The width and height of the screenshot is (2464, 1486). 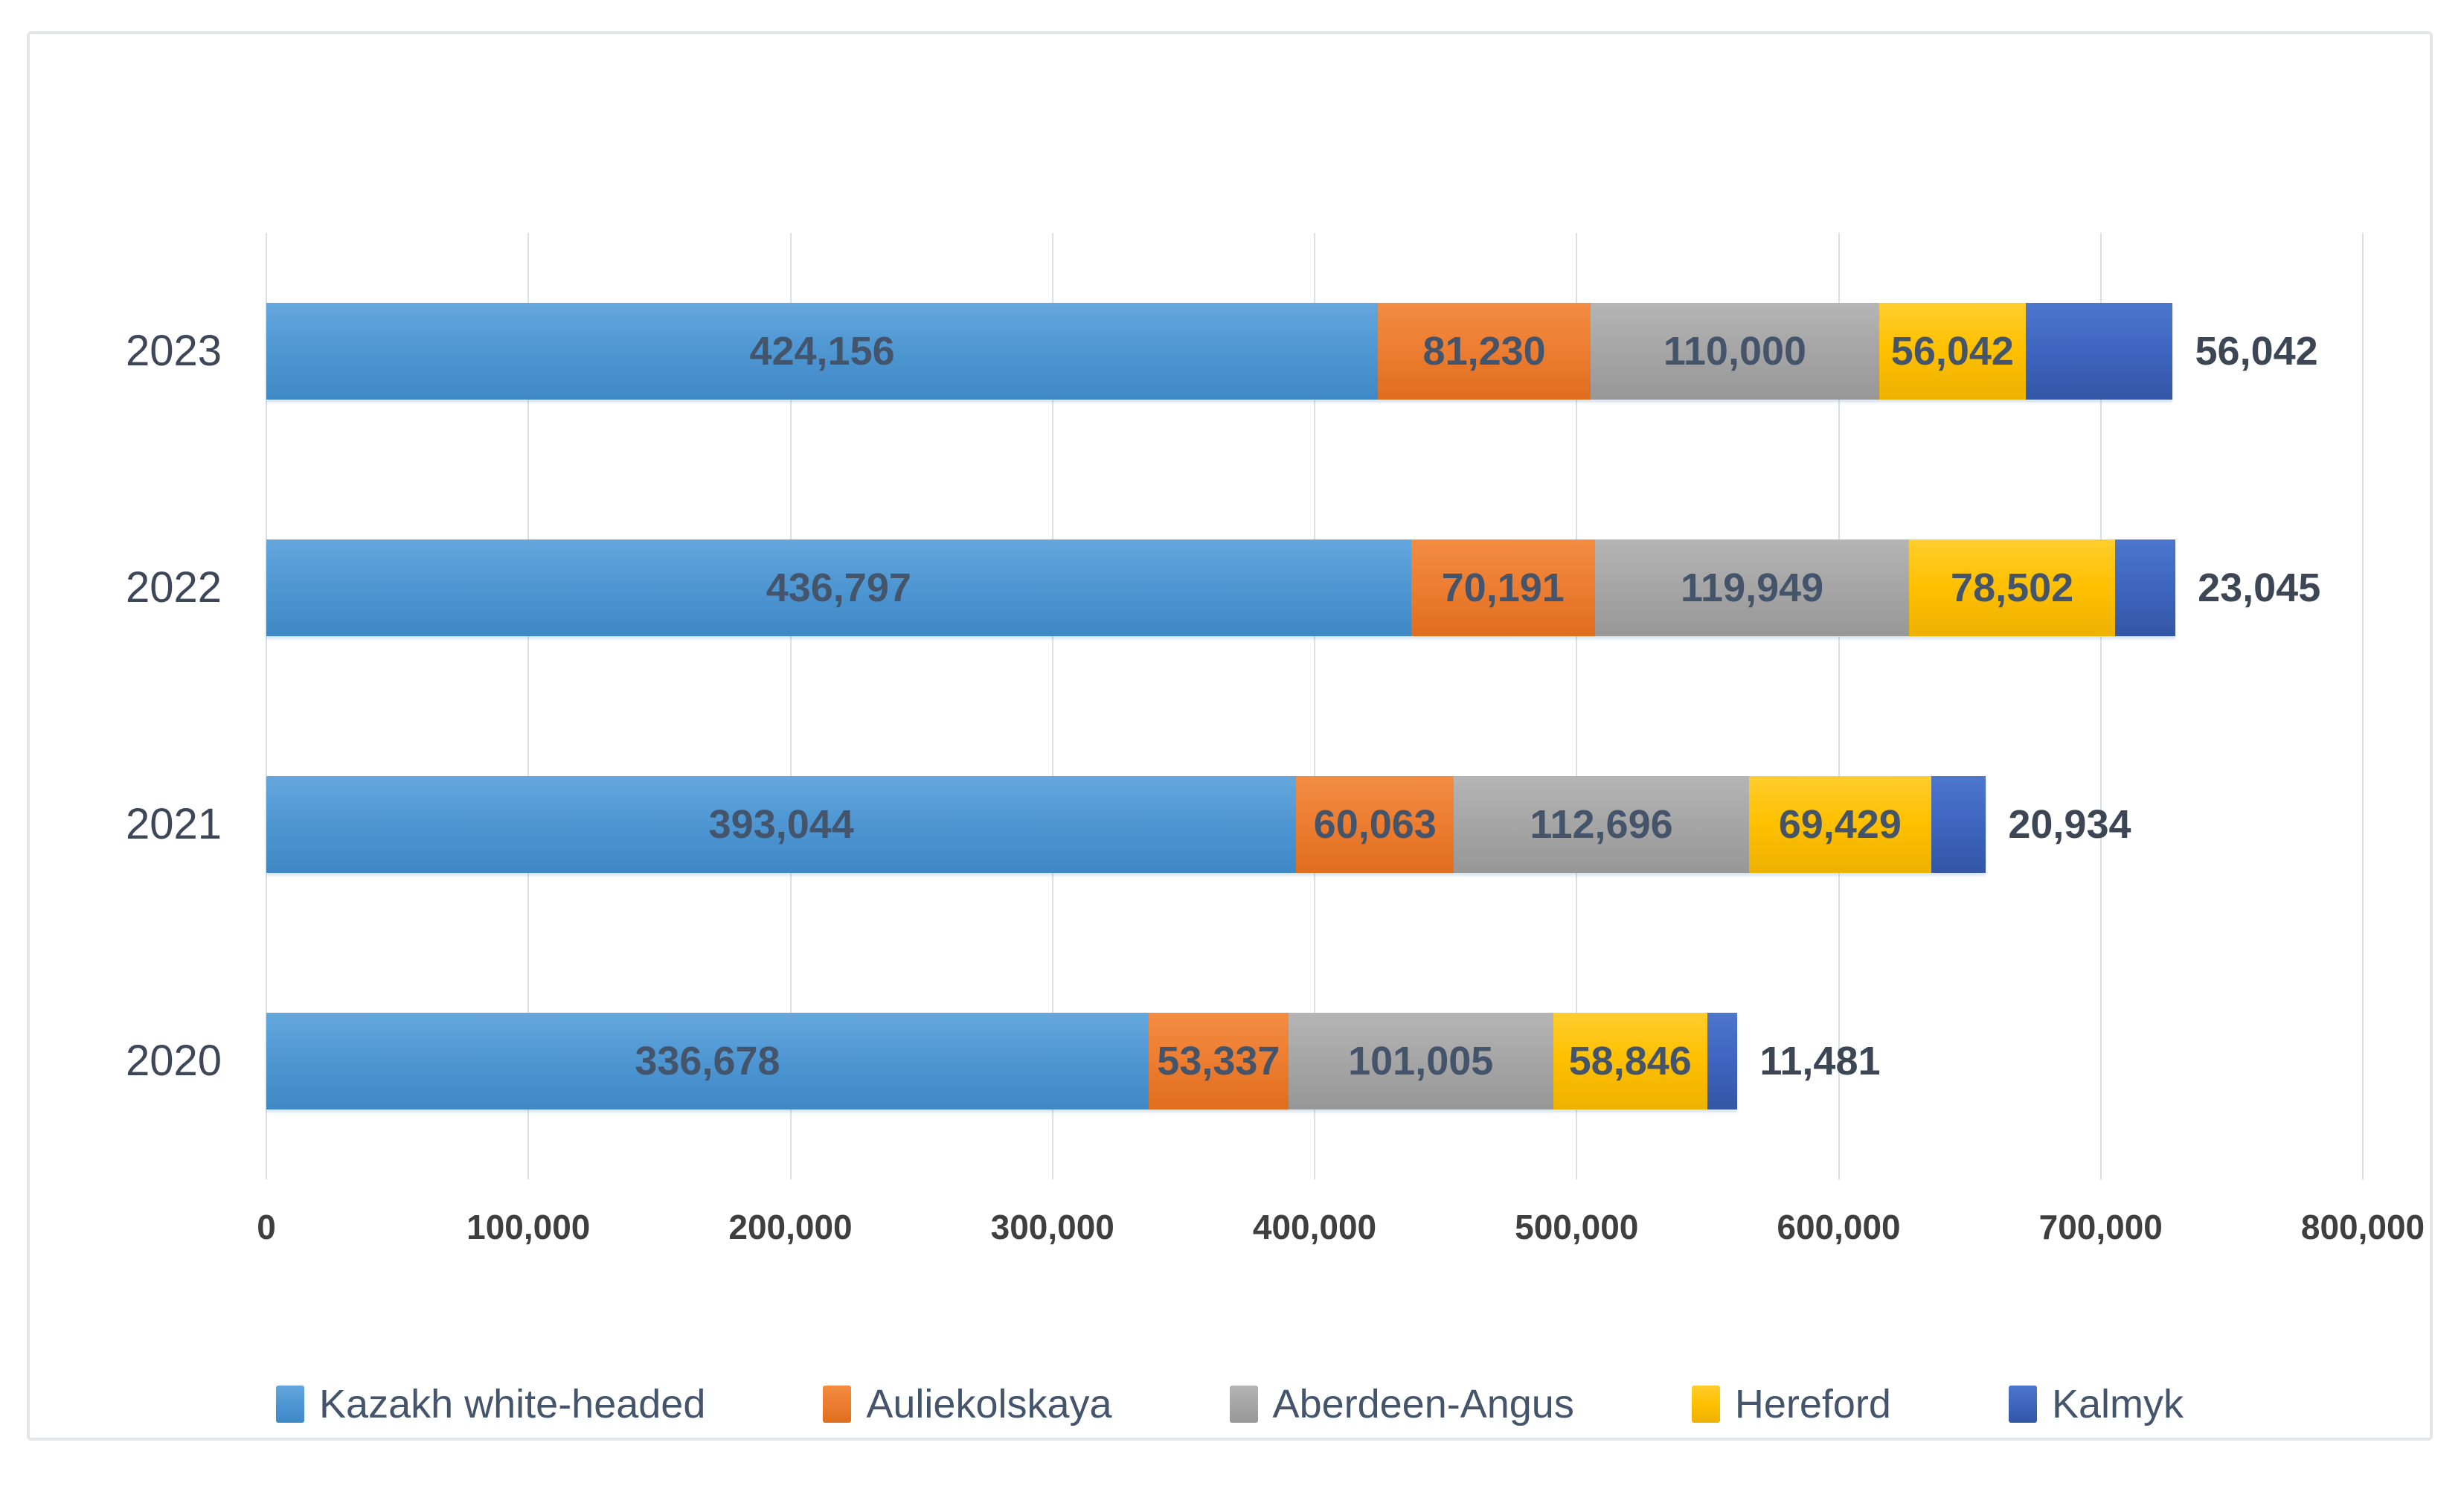 I want to click on bar-segment-label: 112,696, so click(x=1601, y=825).